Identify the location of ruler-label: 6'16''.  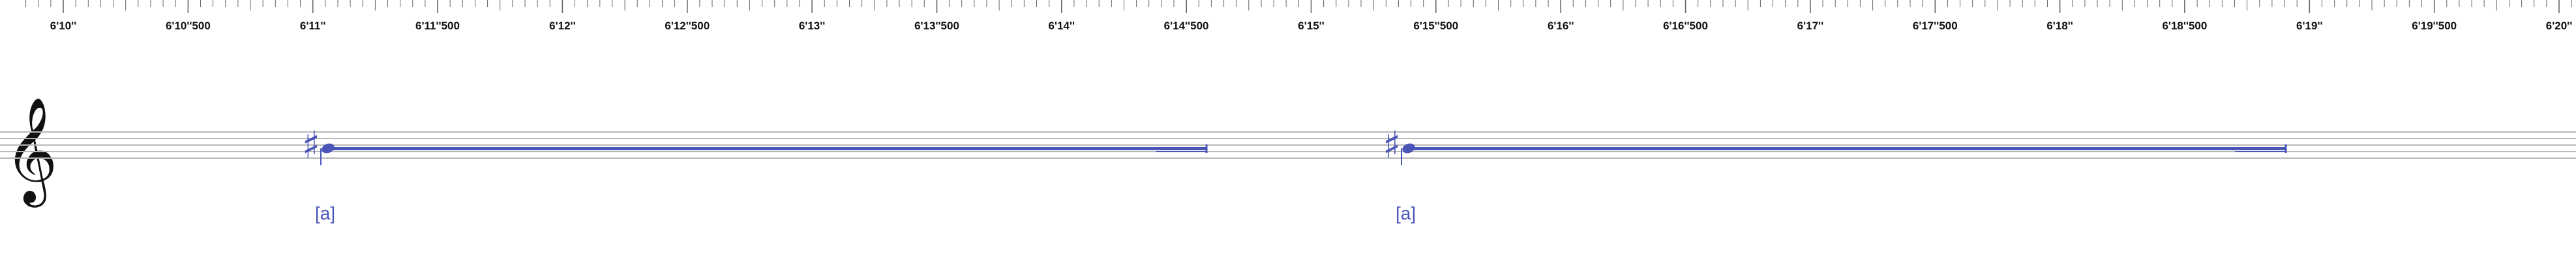
(1561, 26).